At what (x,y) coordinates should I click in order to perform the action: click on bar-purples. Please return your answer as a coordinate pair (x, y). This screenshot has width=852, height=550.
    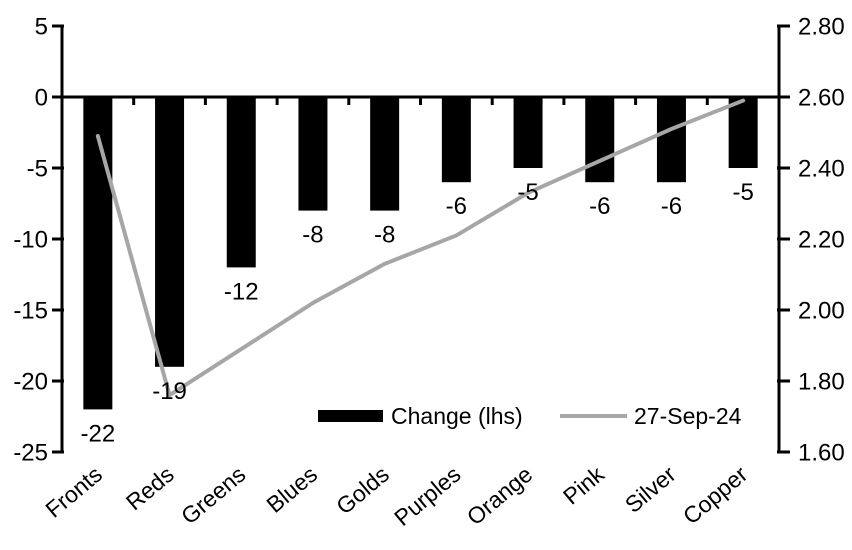
    Looking at the image, I should click on (456, 140).